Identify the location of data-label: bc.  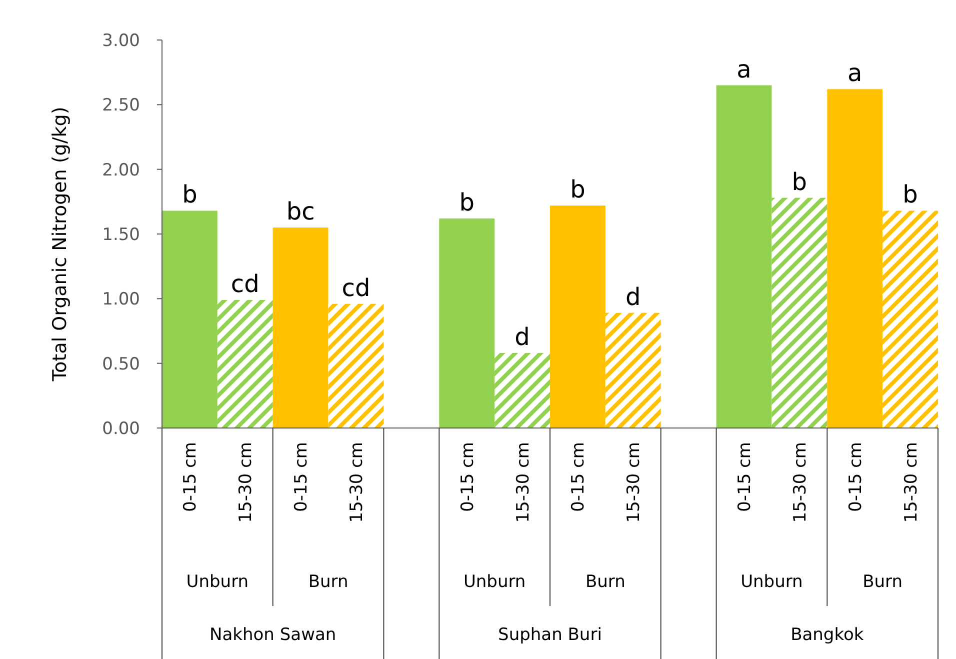
(300, 212).